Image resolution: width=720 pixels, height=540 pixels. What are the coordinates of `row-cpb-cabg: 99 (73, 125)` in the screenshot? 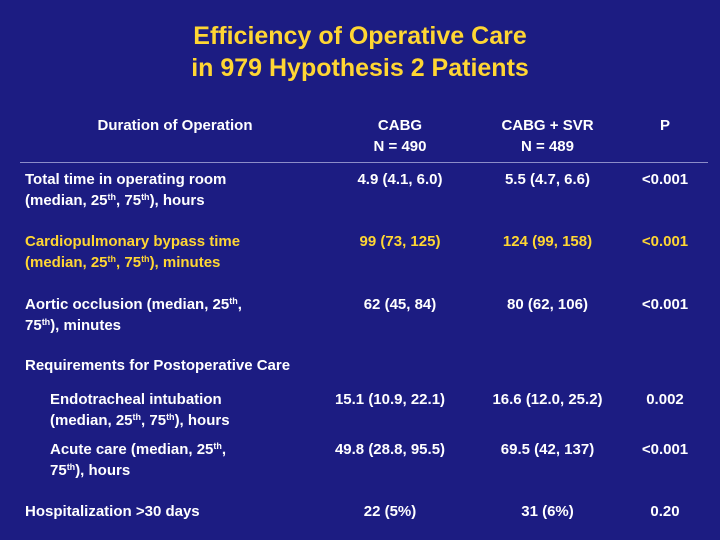 It's located at (400, 241).